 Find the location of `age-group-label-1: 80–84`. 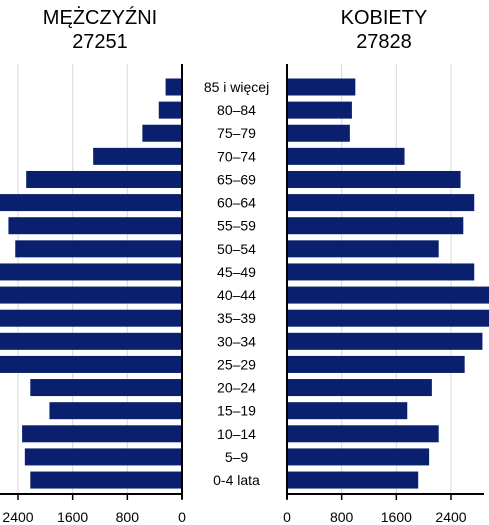

age-group-label-1: 80–84 is located at coordinates (236, 110).